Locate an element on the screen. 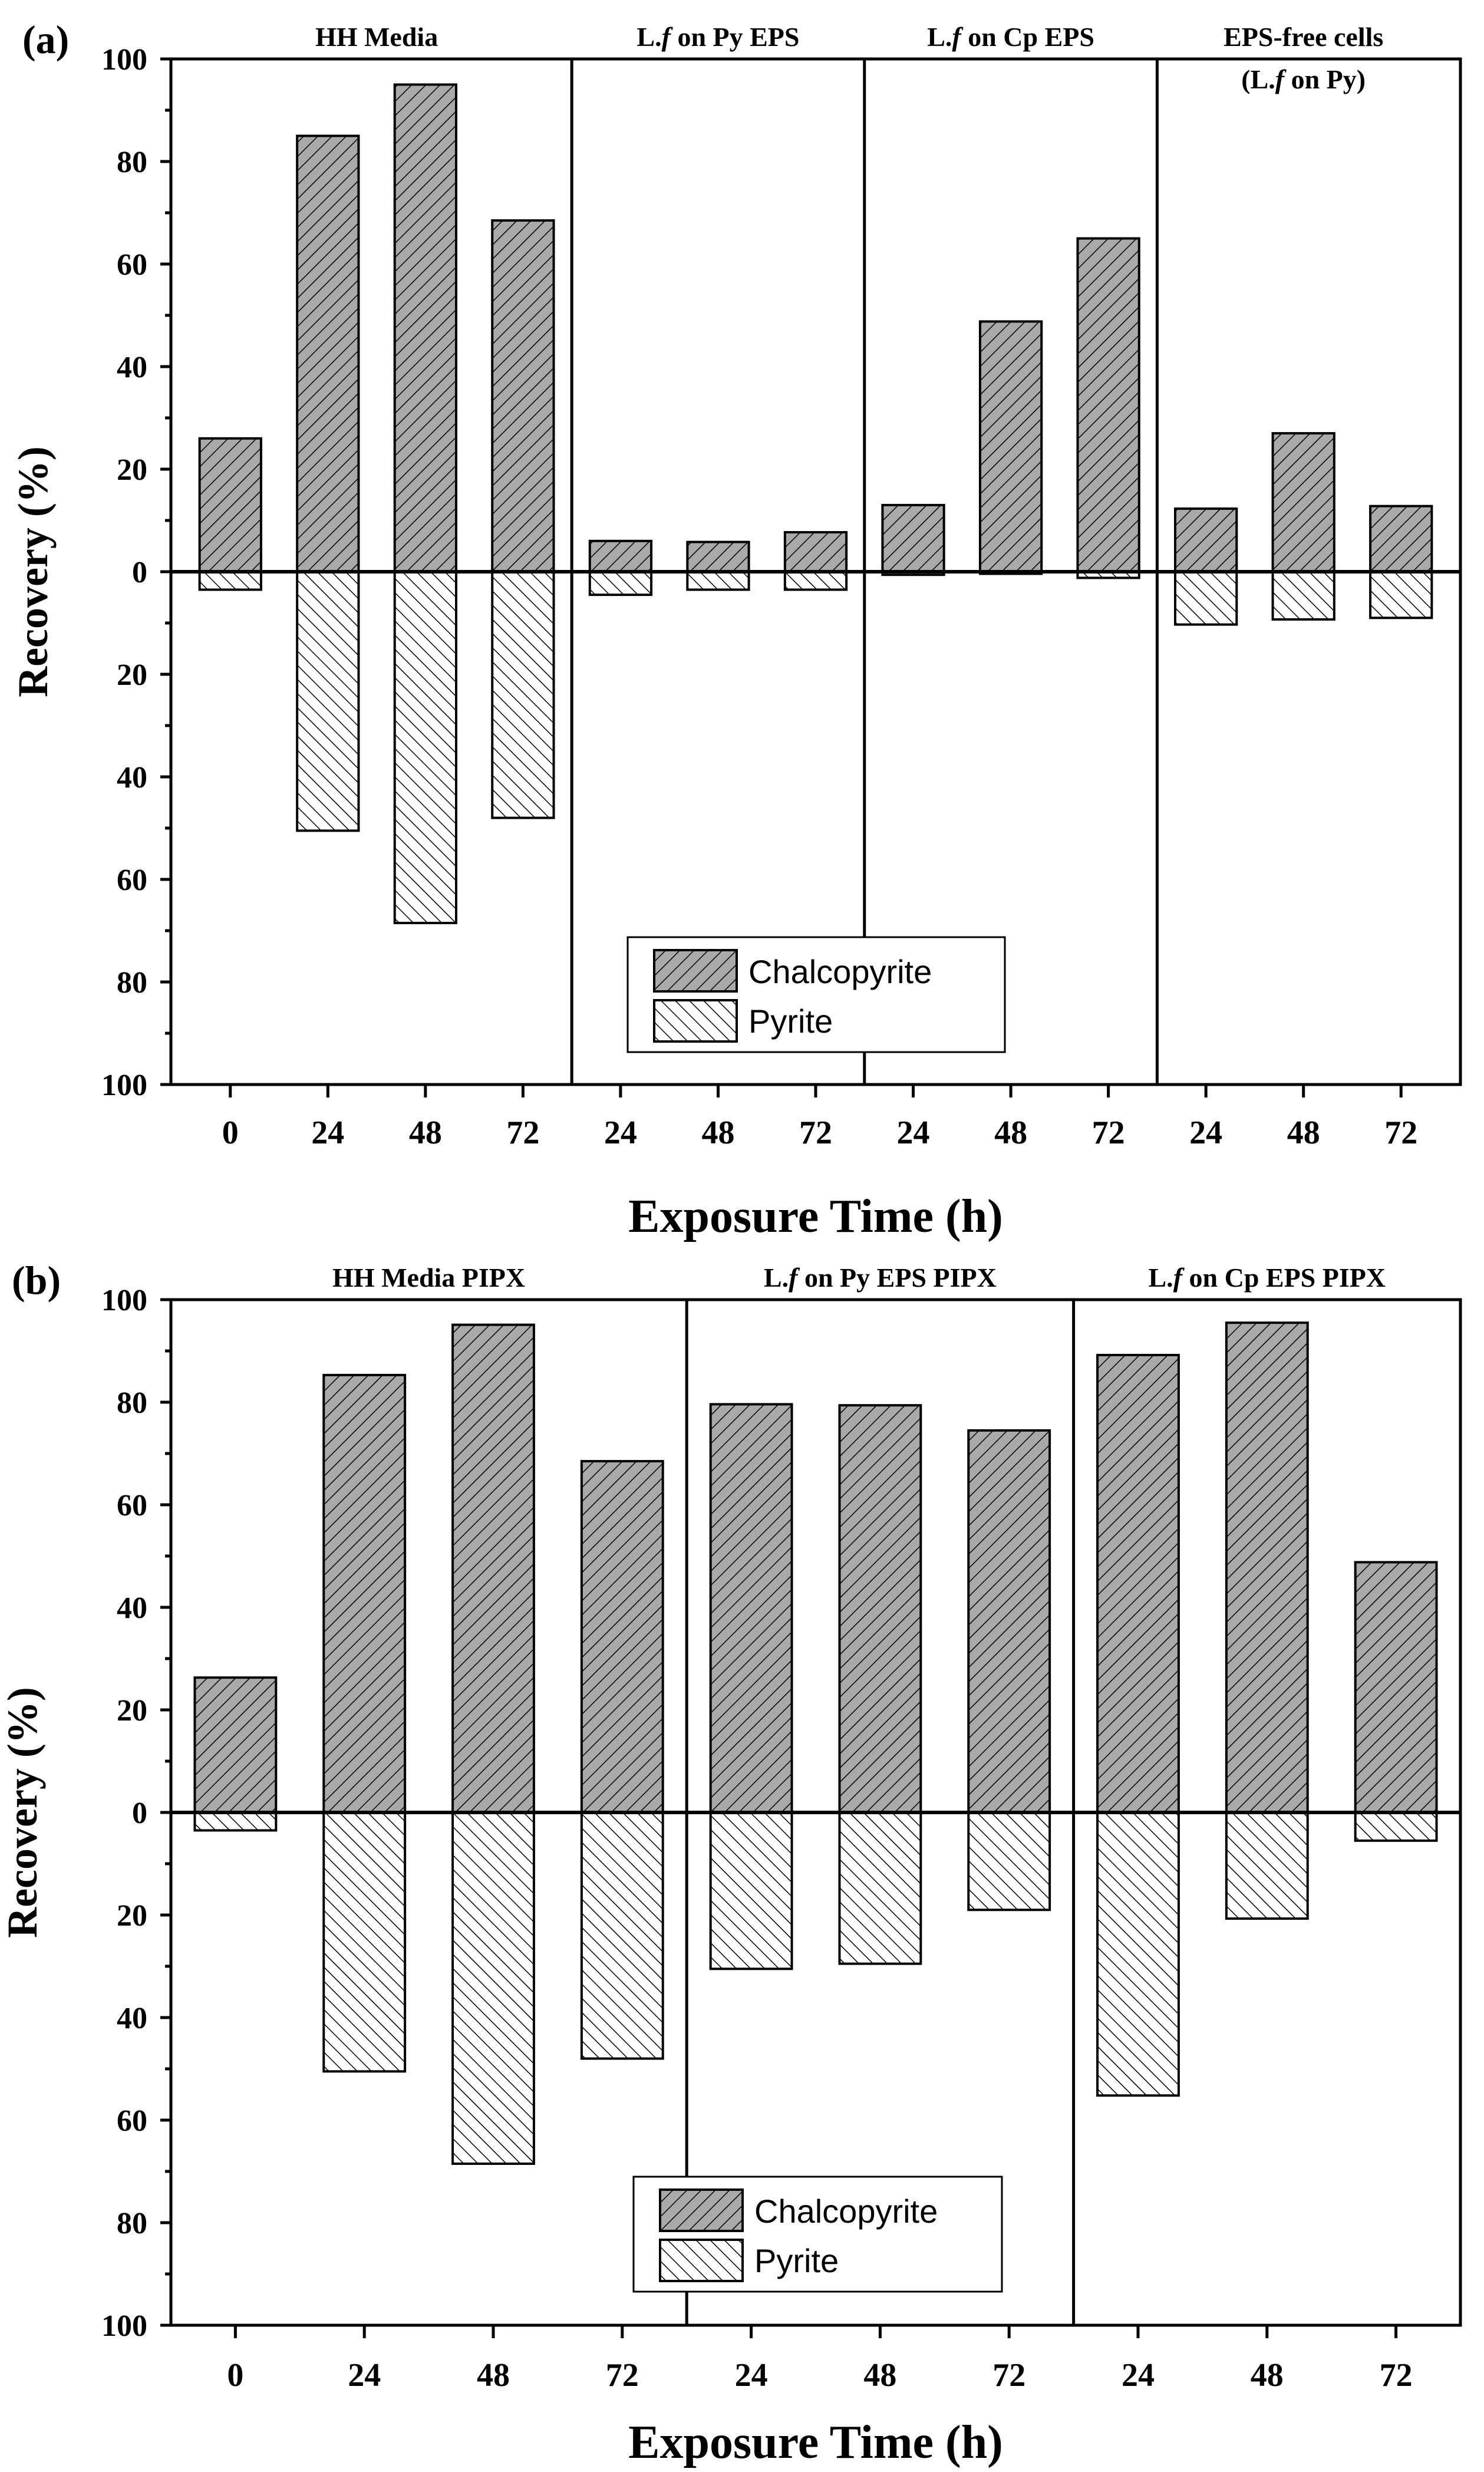  group-title: HH Media is located at coordinates (377, 37).